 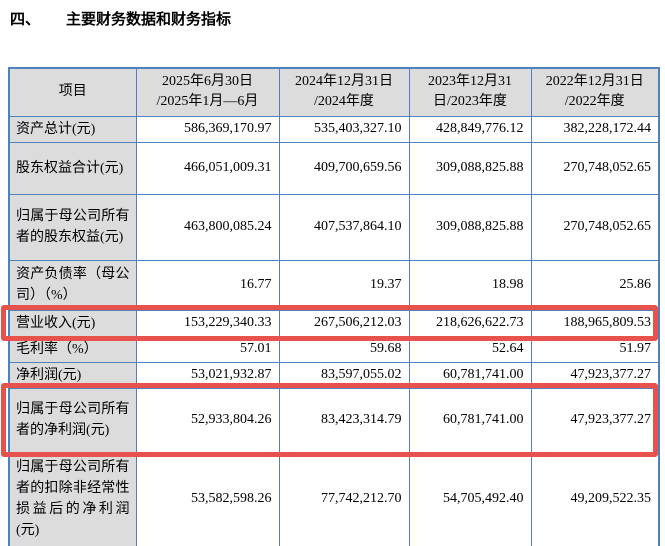 I want to click on cell-value: 267,506,212.03, so click(x=344, y=323).